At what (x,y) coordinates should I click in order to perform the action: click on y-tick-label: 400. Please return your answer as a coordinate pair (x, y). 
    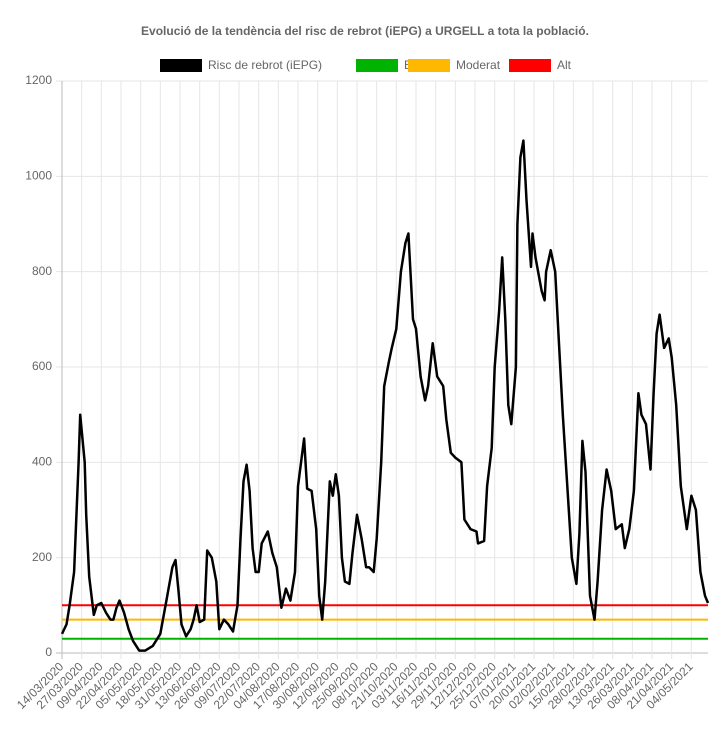
    Looking at the image, I should click on (42, 462).